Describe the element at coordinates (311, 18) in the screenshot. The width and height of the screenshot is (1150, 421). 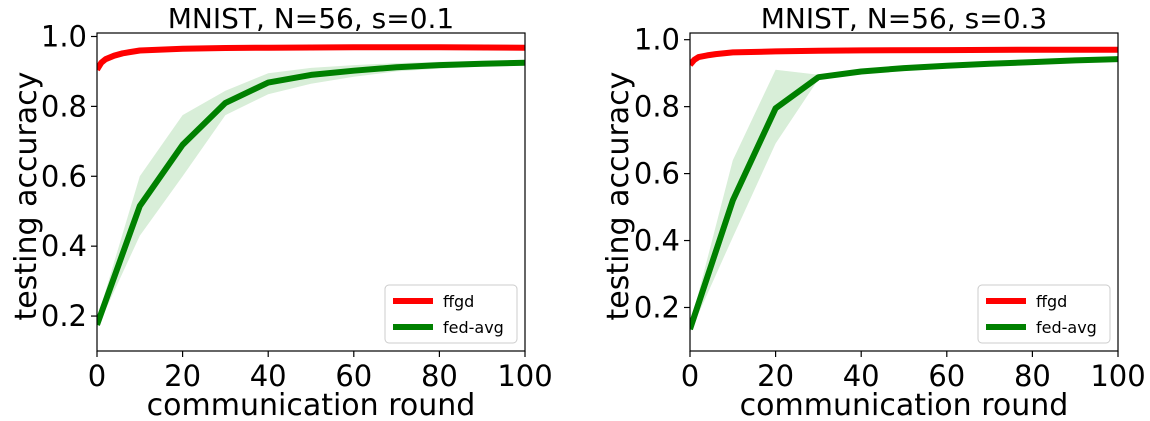
I see `chart-title: MNIST, N=56, s=0.1` at that location.